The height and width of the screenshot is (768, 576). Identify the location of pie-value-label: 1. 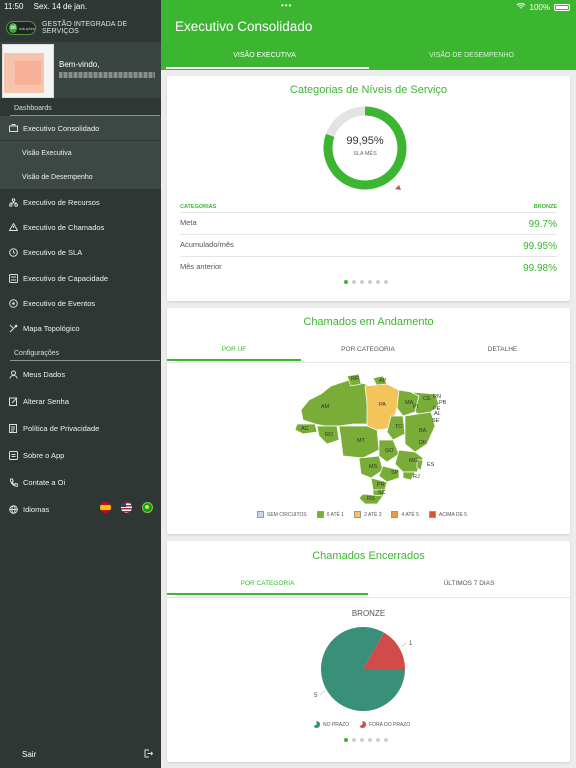
(411, 644).